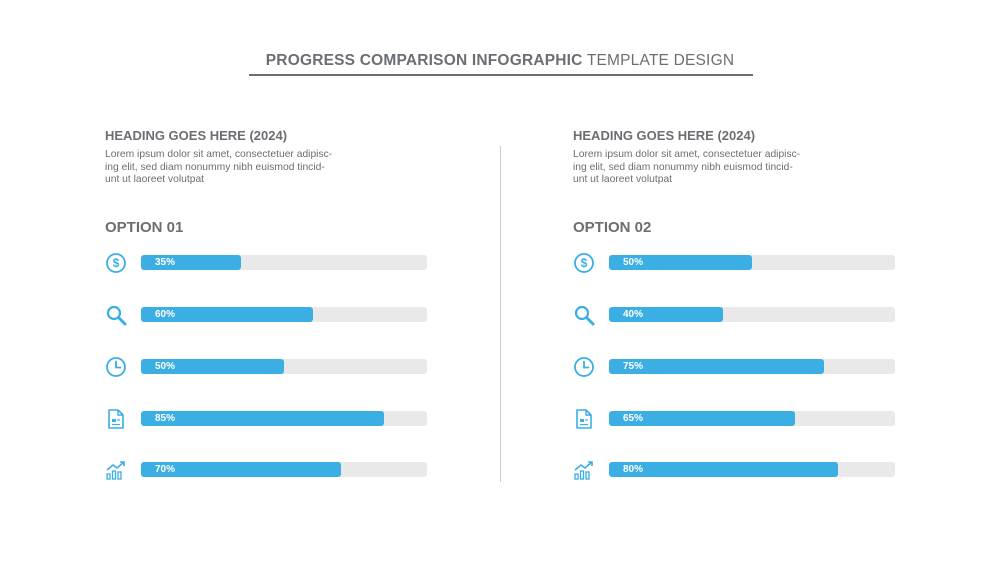  Describe the element at coordinates (612, 227) in the screenshot. I see `option-label: OPTION 02` at that location.